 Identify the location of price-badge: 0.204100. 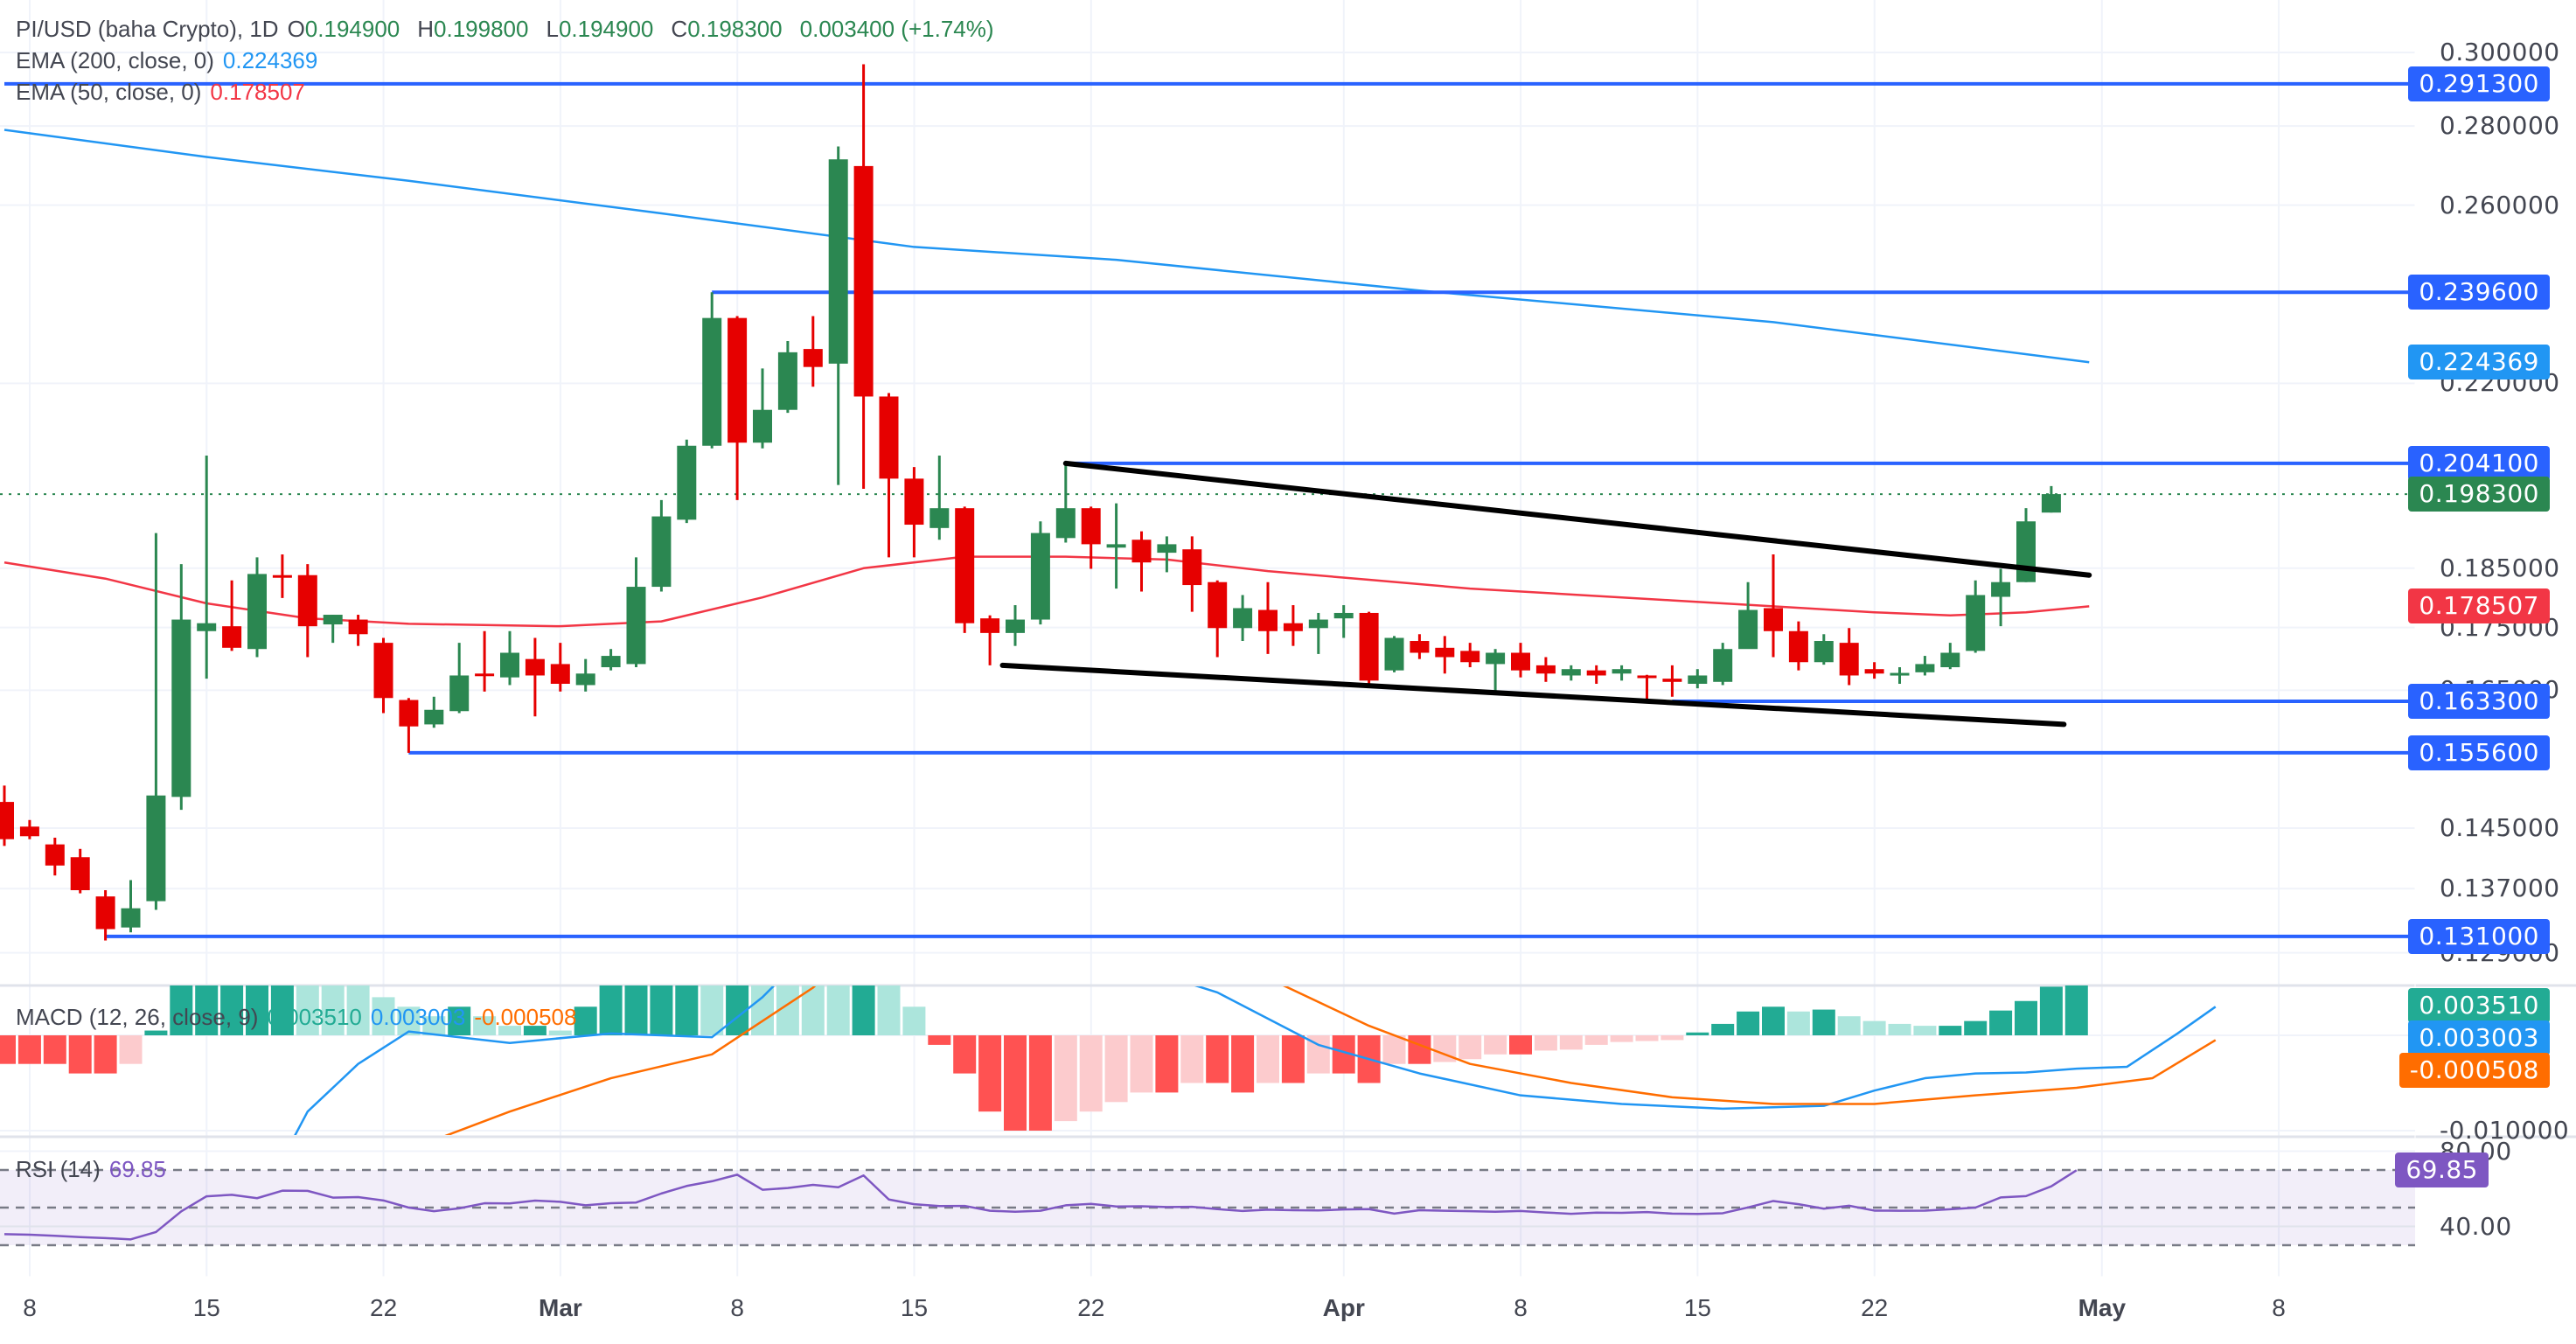
(2479, 463).